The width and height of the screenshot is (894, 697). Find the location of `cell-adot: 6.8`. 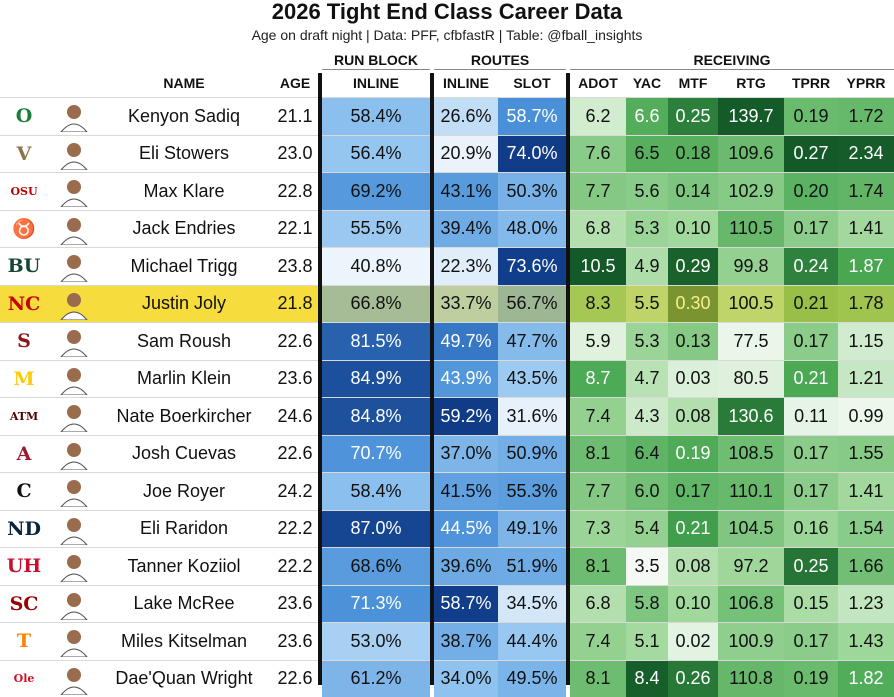

cell-adot: 6.8 is located at coordinates (598, 604).